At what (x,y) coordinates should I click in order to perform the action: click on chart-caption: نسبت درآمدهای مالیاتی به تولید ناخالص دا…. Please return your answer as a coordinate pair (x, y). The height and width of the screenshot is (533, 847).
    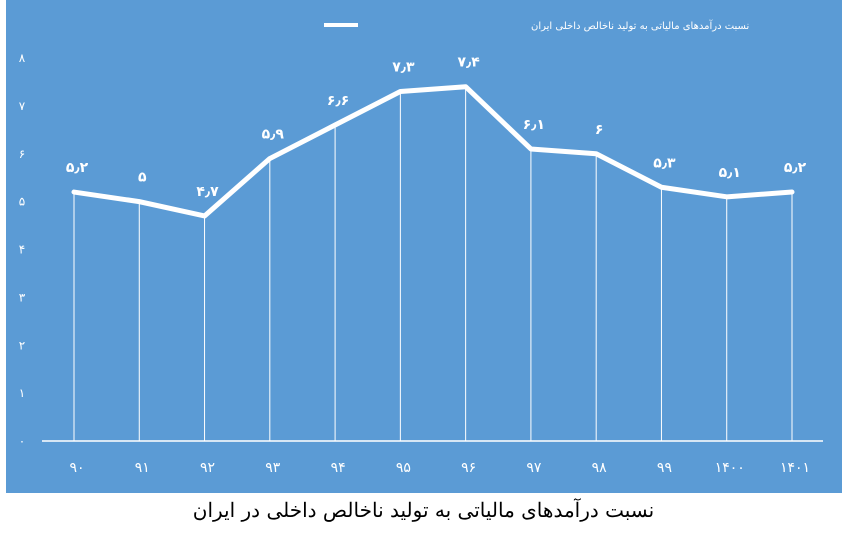
    Looking at the image, I should click on (423, 510).